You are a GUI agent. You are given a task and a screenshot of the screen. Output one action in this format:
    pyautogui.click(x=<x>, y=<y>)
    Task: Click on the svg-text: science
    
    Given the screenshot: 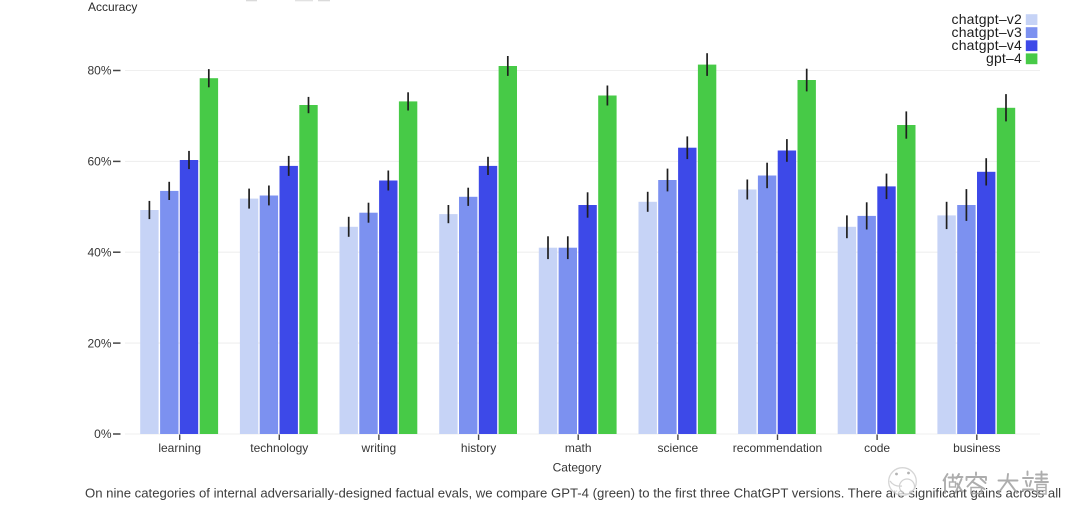 What is the action you would take?
    pyautogui.click(x=678, y=448)
    